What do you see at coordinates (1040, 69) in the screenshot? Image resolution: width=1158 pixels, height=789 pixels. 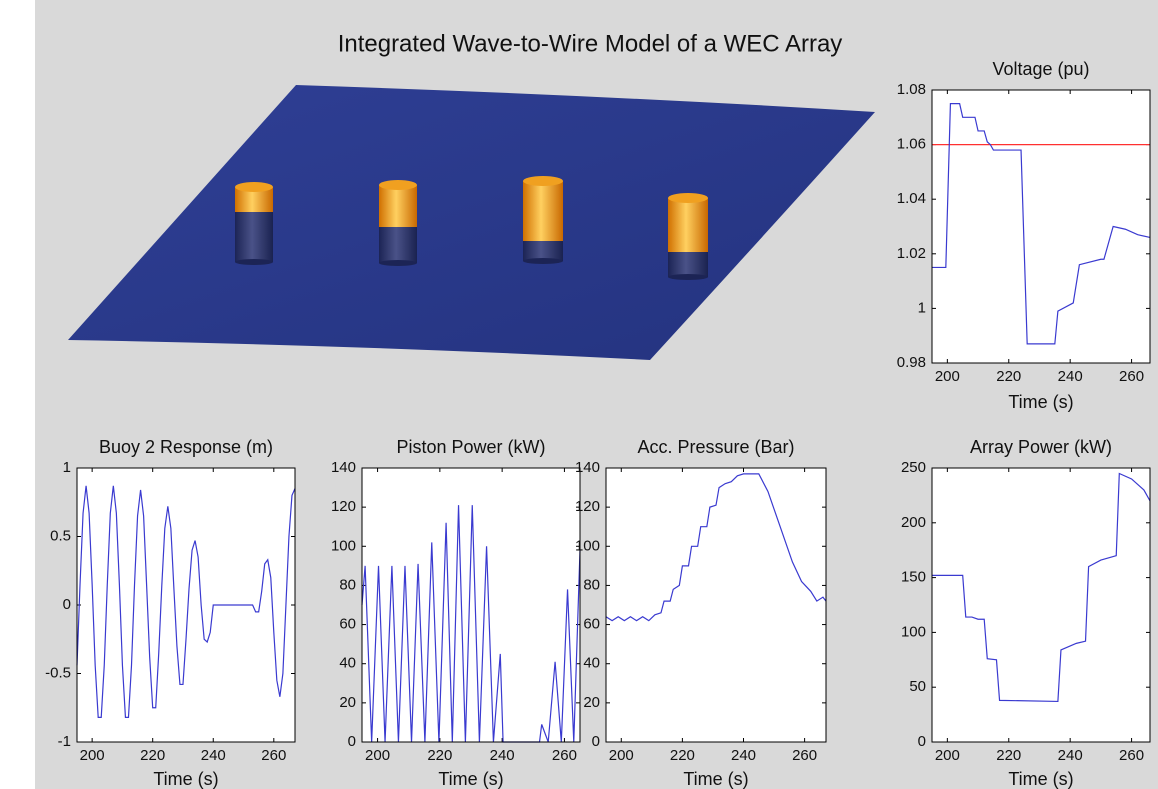 I see `chart-title: Voltage (pu)` at bounding box center [1040, 69].